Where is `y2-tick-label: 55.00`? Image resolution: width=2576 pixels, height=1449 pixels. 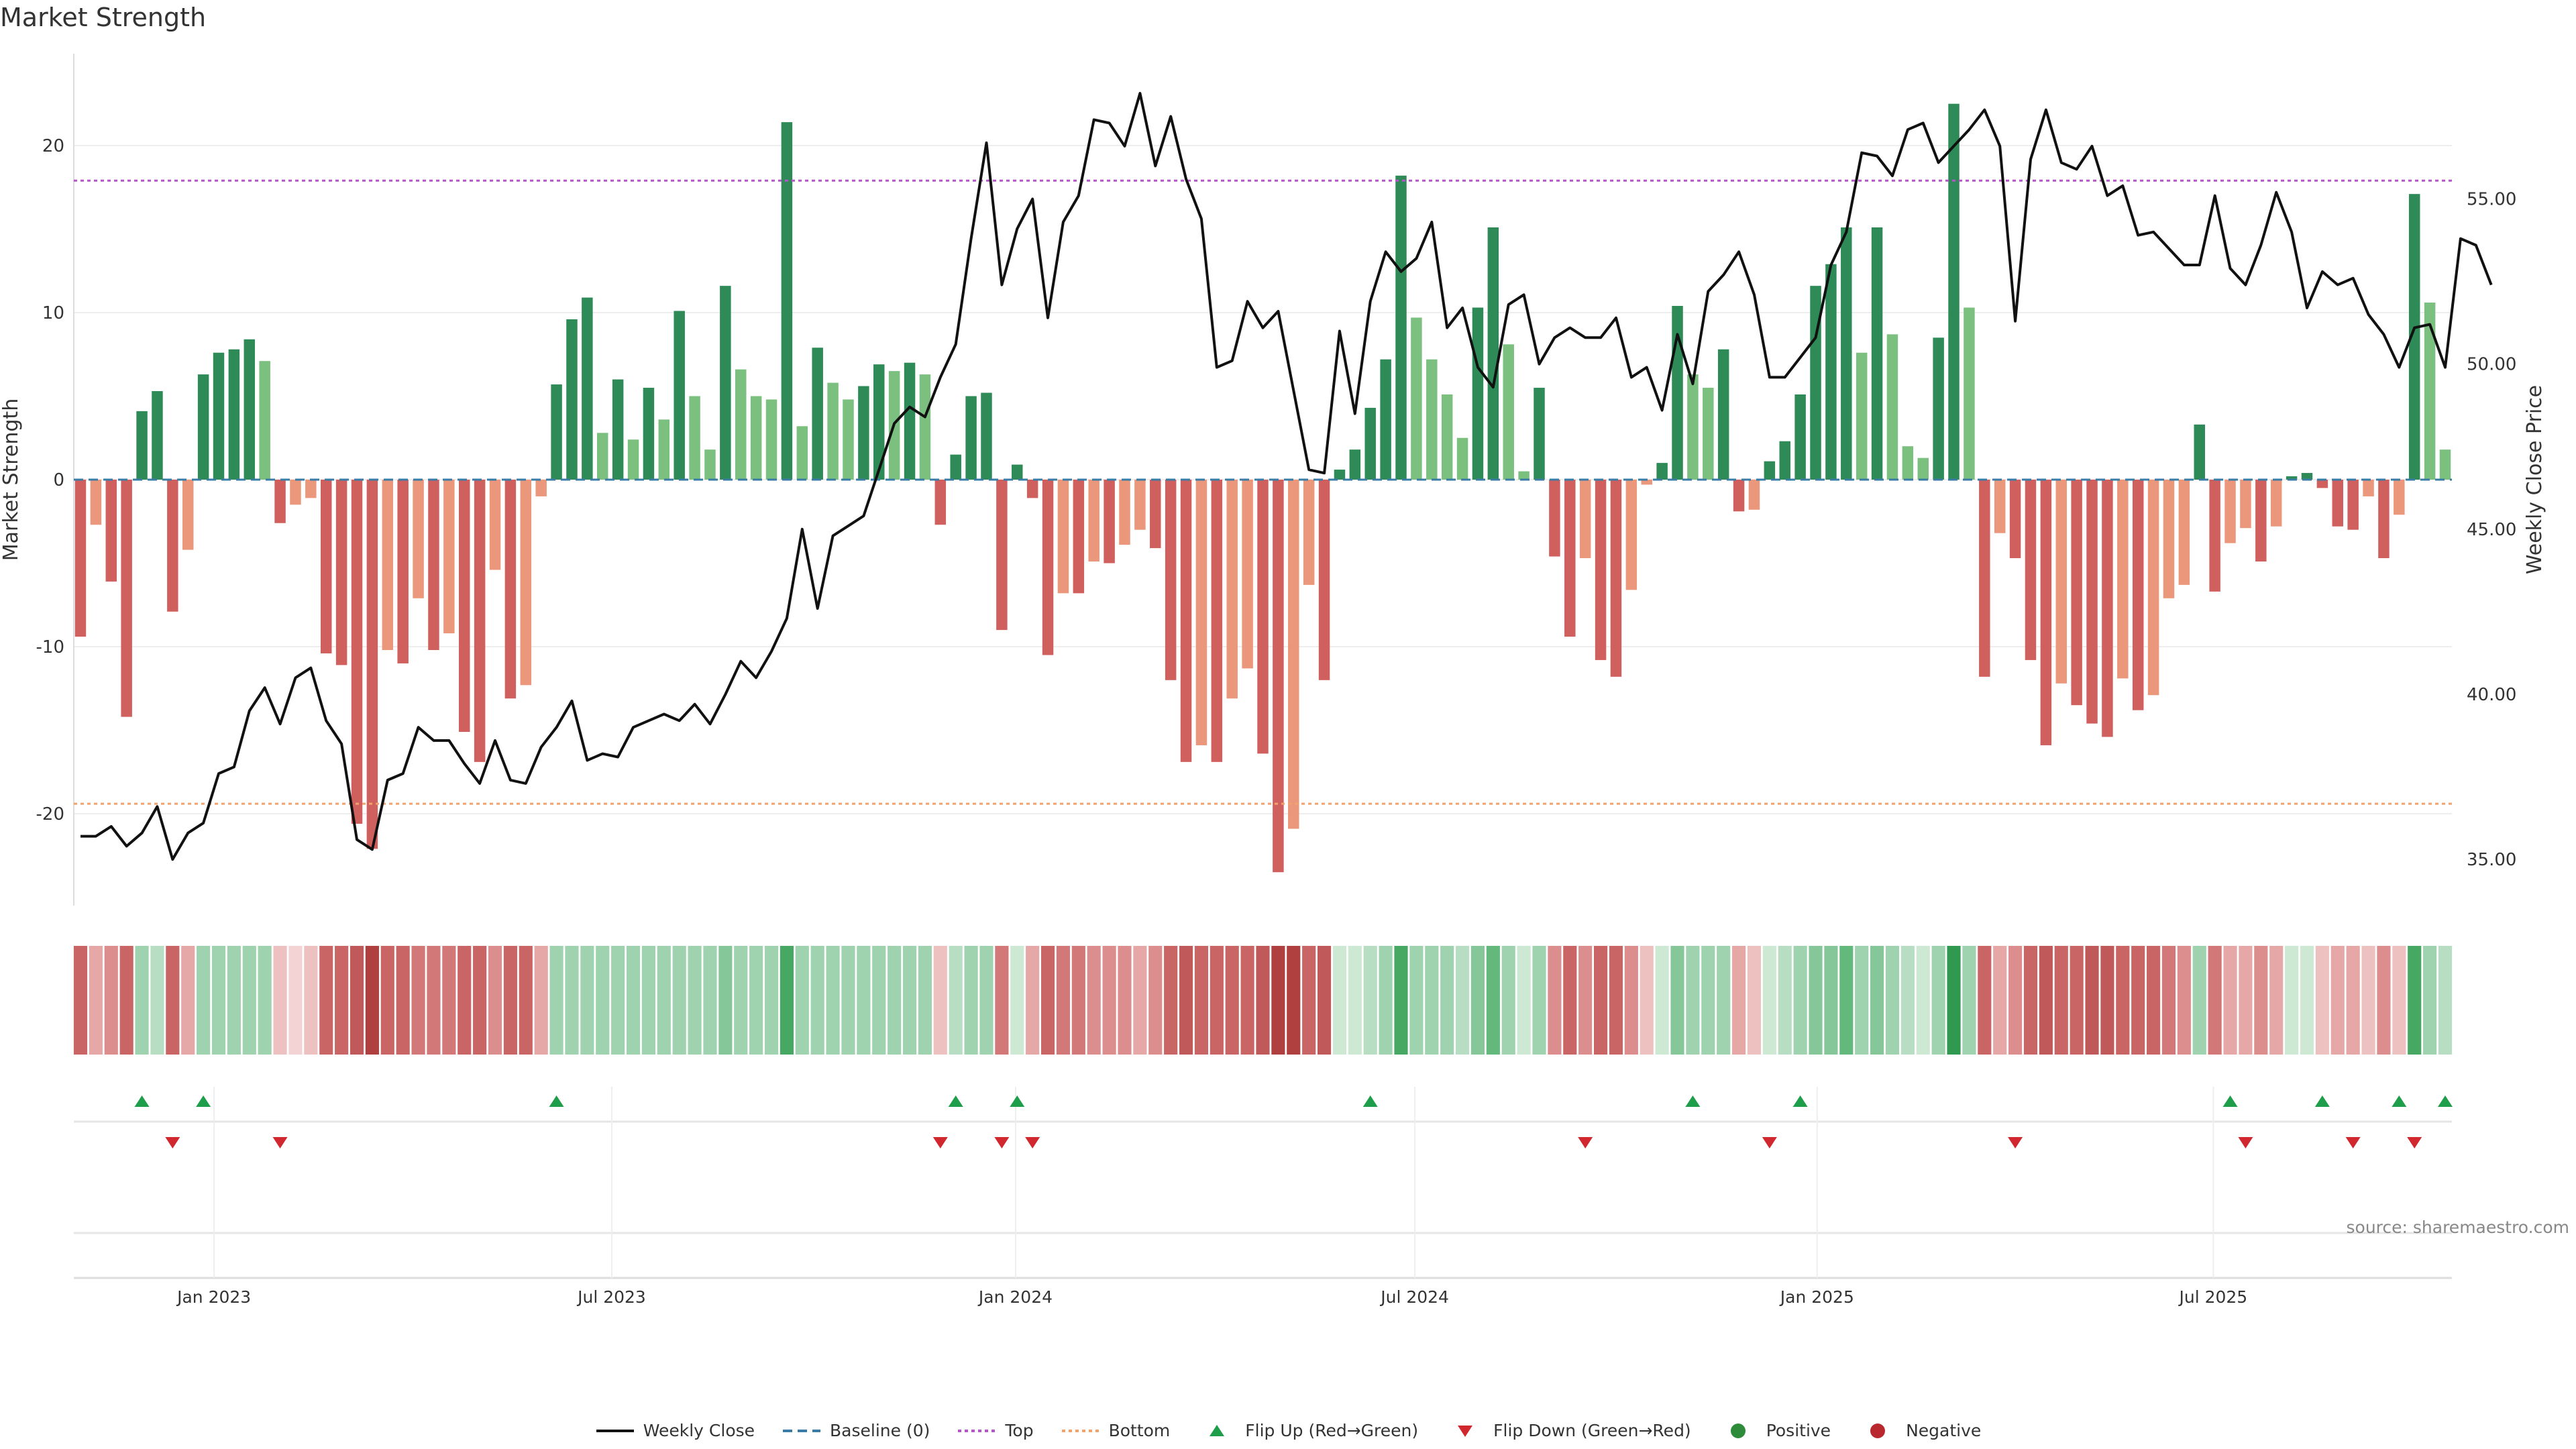
y2-tick-label: 55.00 is located at coordinates (2491, 200).